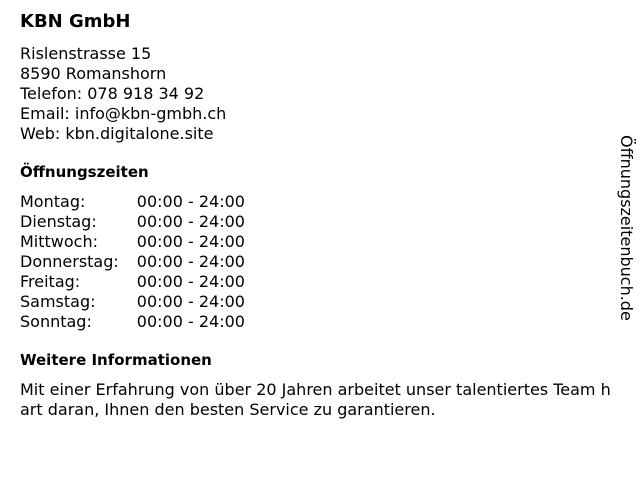 The image size is (640, 480). Describe the element at coordinates (50, 281) in the screenshot. I see `day-label: Freitag:` at that location.